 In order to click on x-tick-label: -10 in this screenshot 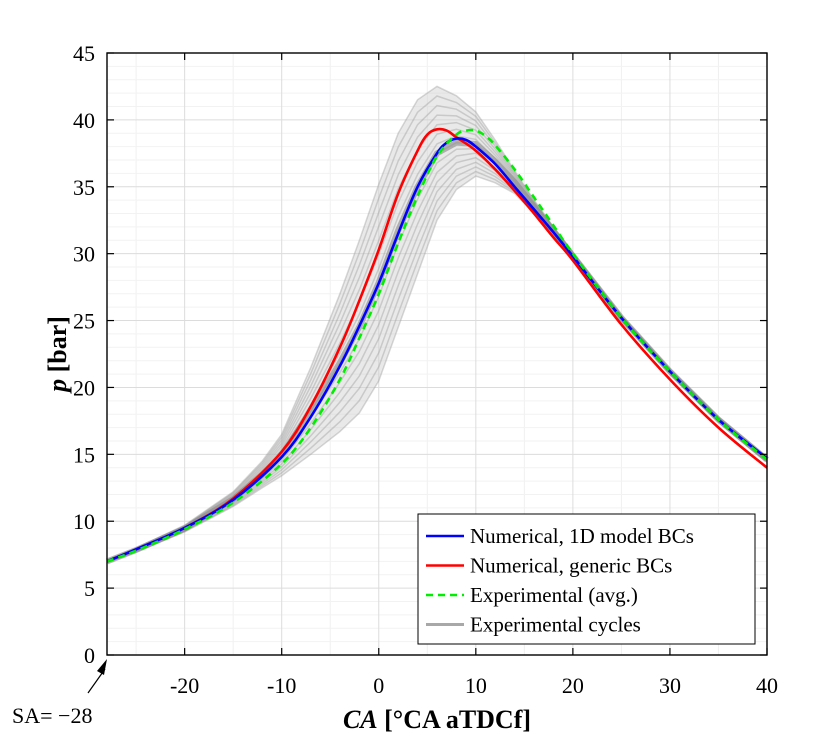, I will do `click(281, 685)`.